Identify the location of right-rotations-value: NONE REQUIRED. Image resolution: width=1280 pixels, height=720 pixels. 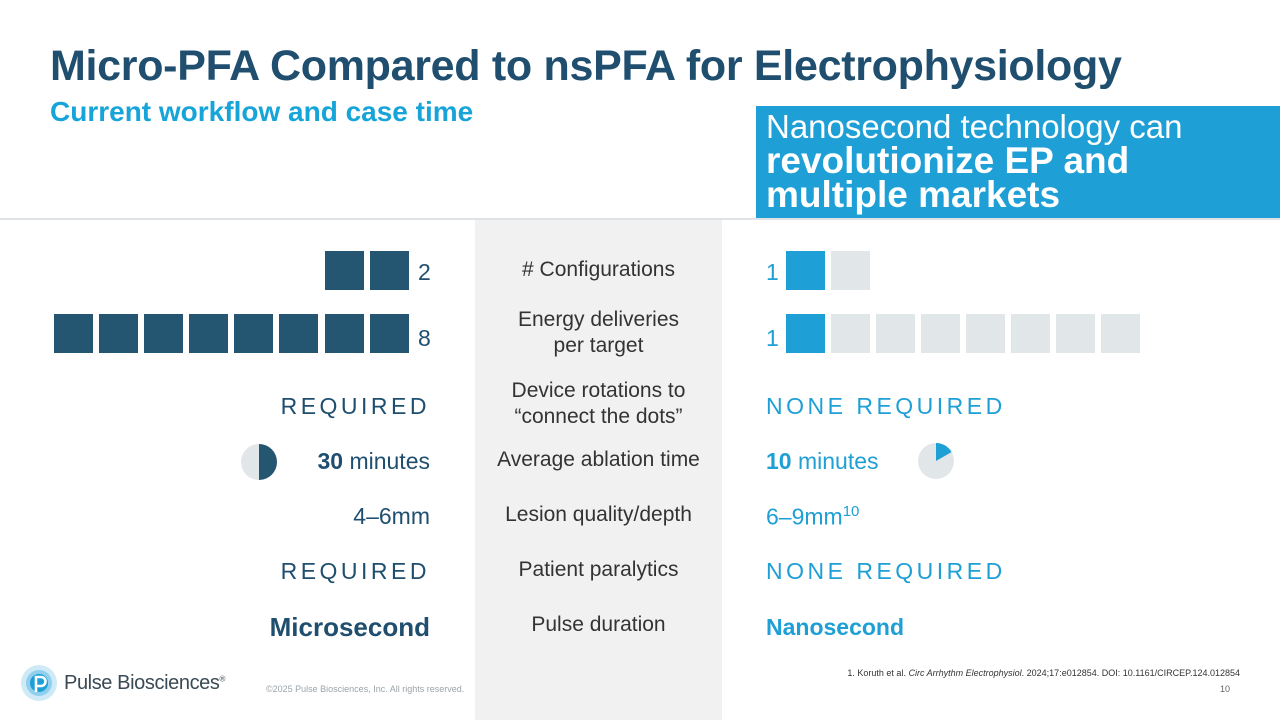
(886, 406).